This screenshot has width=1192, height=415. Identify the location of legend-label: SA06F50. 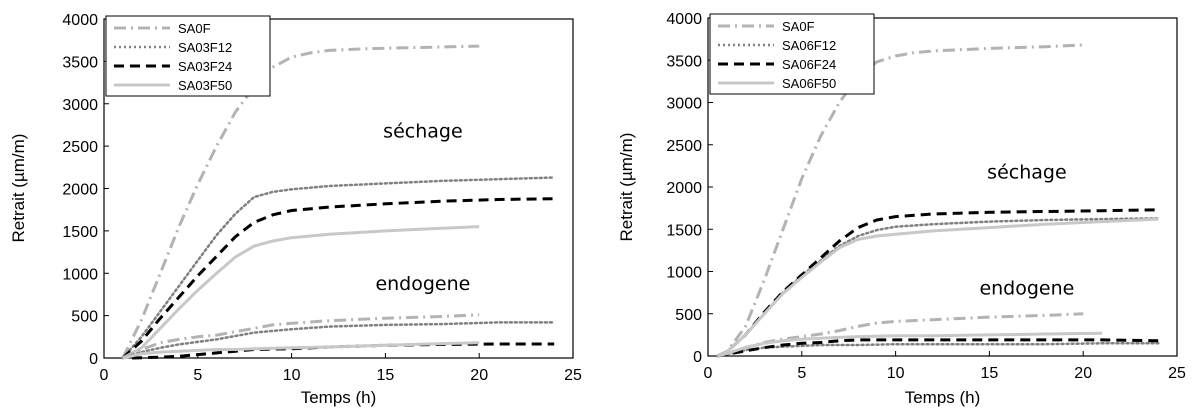
(809, 83).